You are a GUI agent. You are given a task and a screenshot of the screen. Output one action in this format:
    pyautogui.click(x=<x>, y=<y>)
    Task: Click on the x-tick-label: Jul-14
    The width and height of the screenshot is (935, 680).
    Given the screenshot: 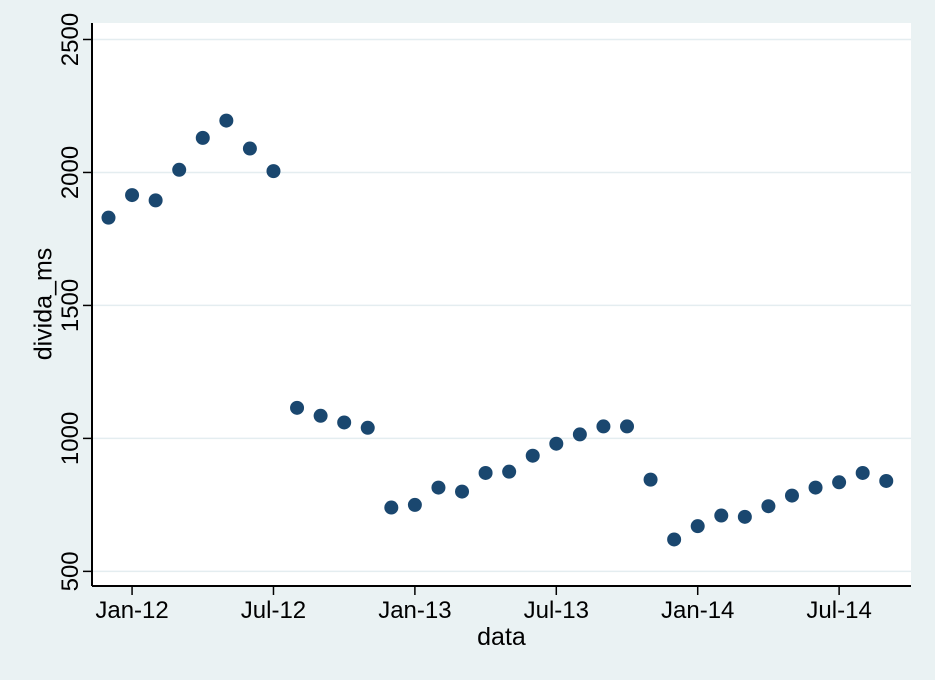 What is the action you would take?
    pyautogui.click(x=838, y=610)
    